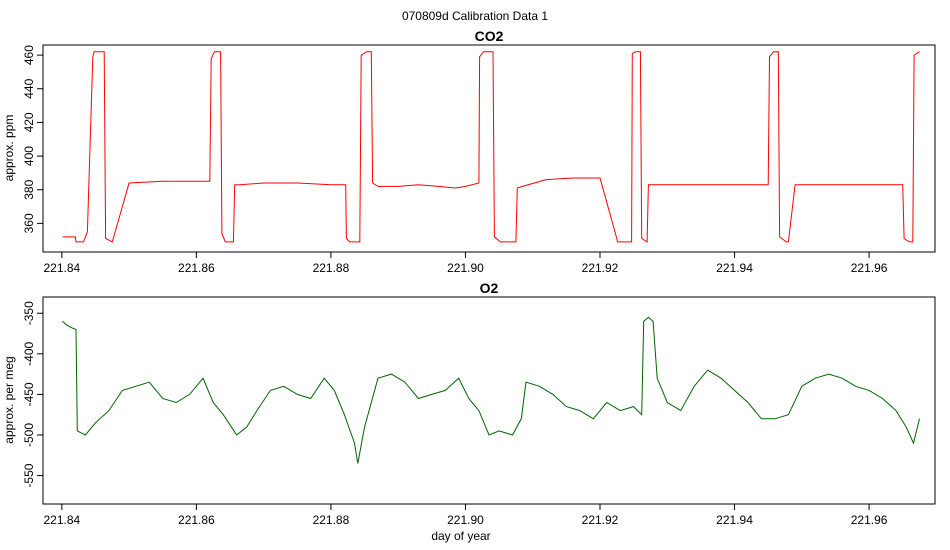 This screenshot has width=950, height=550. Describe the element at coordinates (29, 475) in the screenshot. I see `o2-y-tick-label: -550` at that location.